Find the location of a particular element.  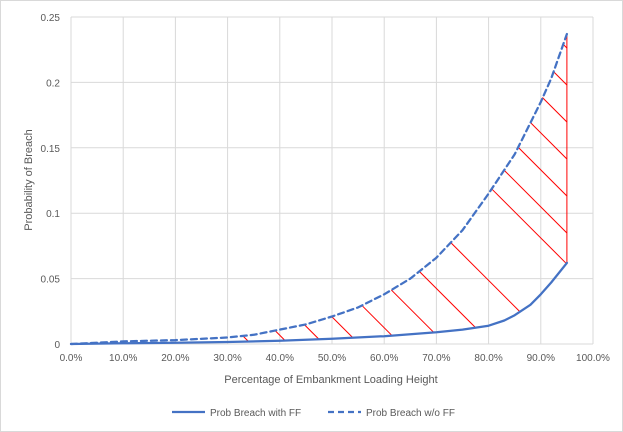

x-tick-label: 30.0% is located at coordinates (227, 358).